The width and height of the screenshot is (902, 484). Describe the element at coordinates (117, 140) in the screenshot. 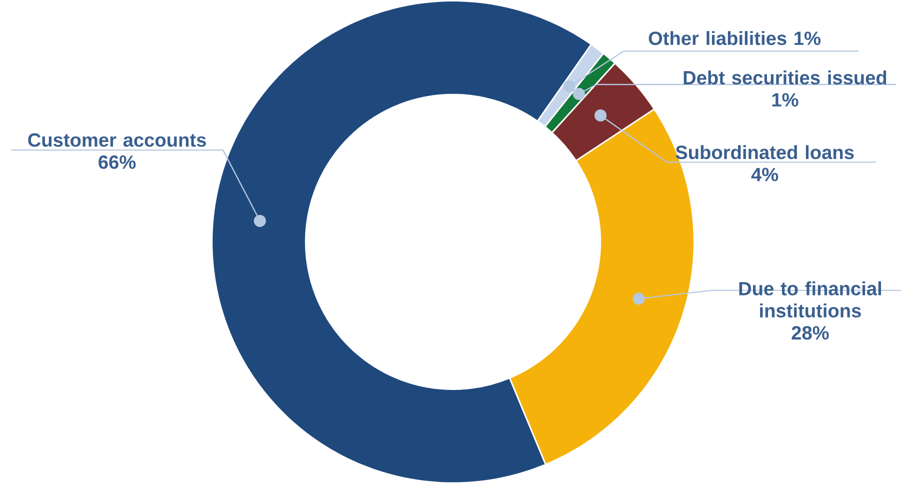

I see `slice-label: Customer accounts` at that location.